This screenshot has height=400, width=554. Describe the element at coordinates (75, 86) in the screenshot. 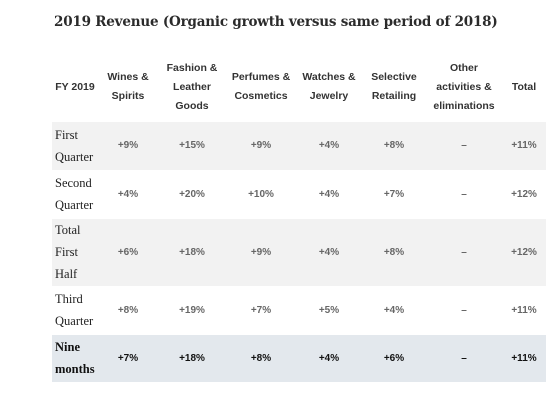

I see `header-fy: FY 2019` at that location.